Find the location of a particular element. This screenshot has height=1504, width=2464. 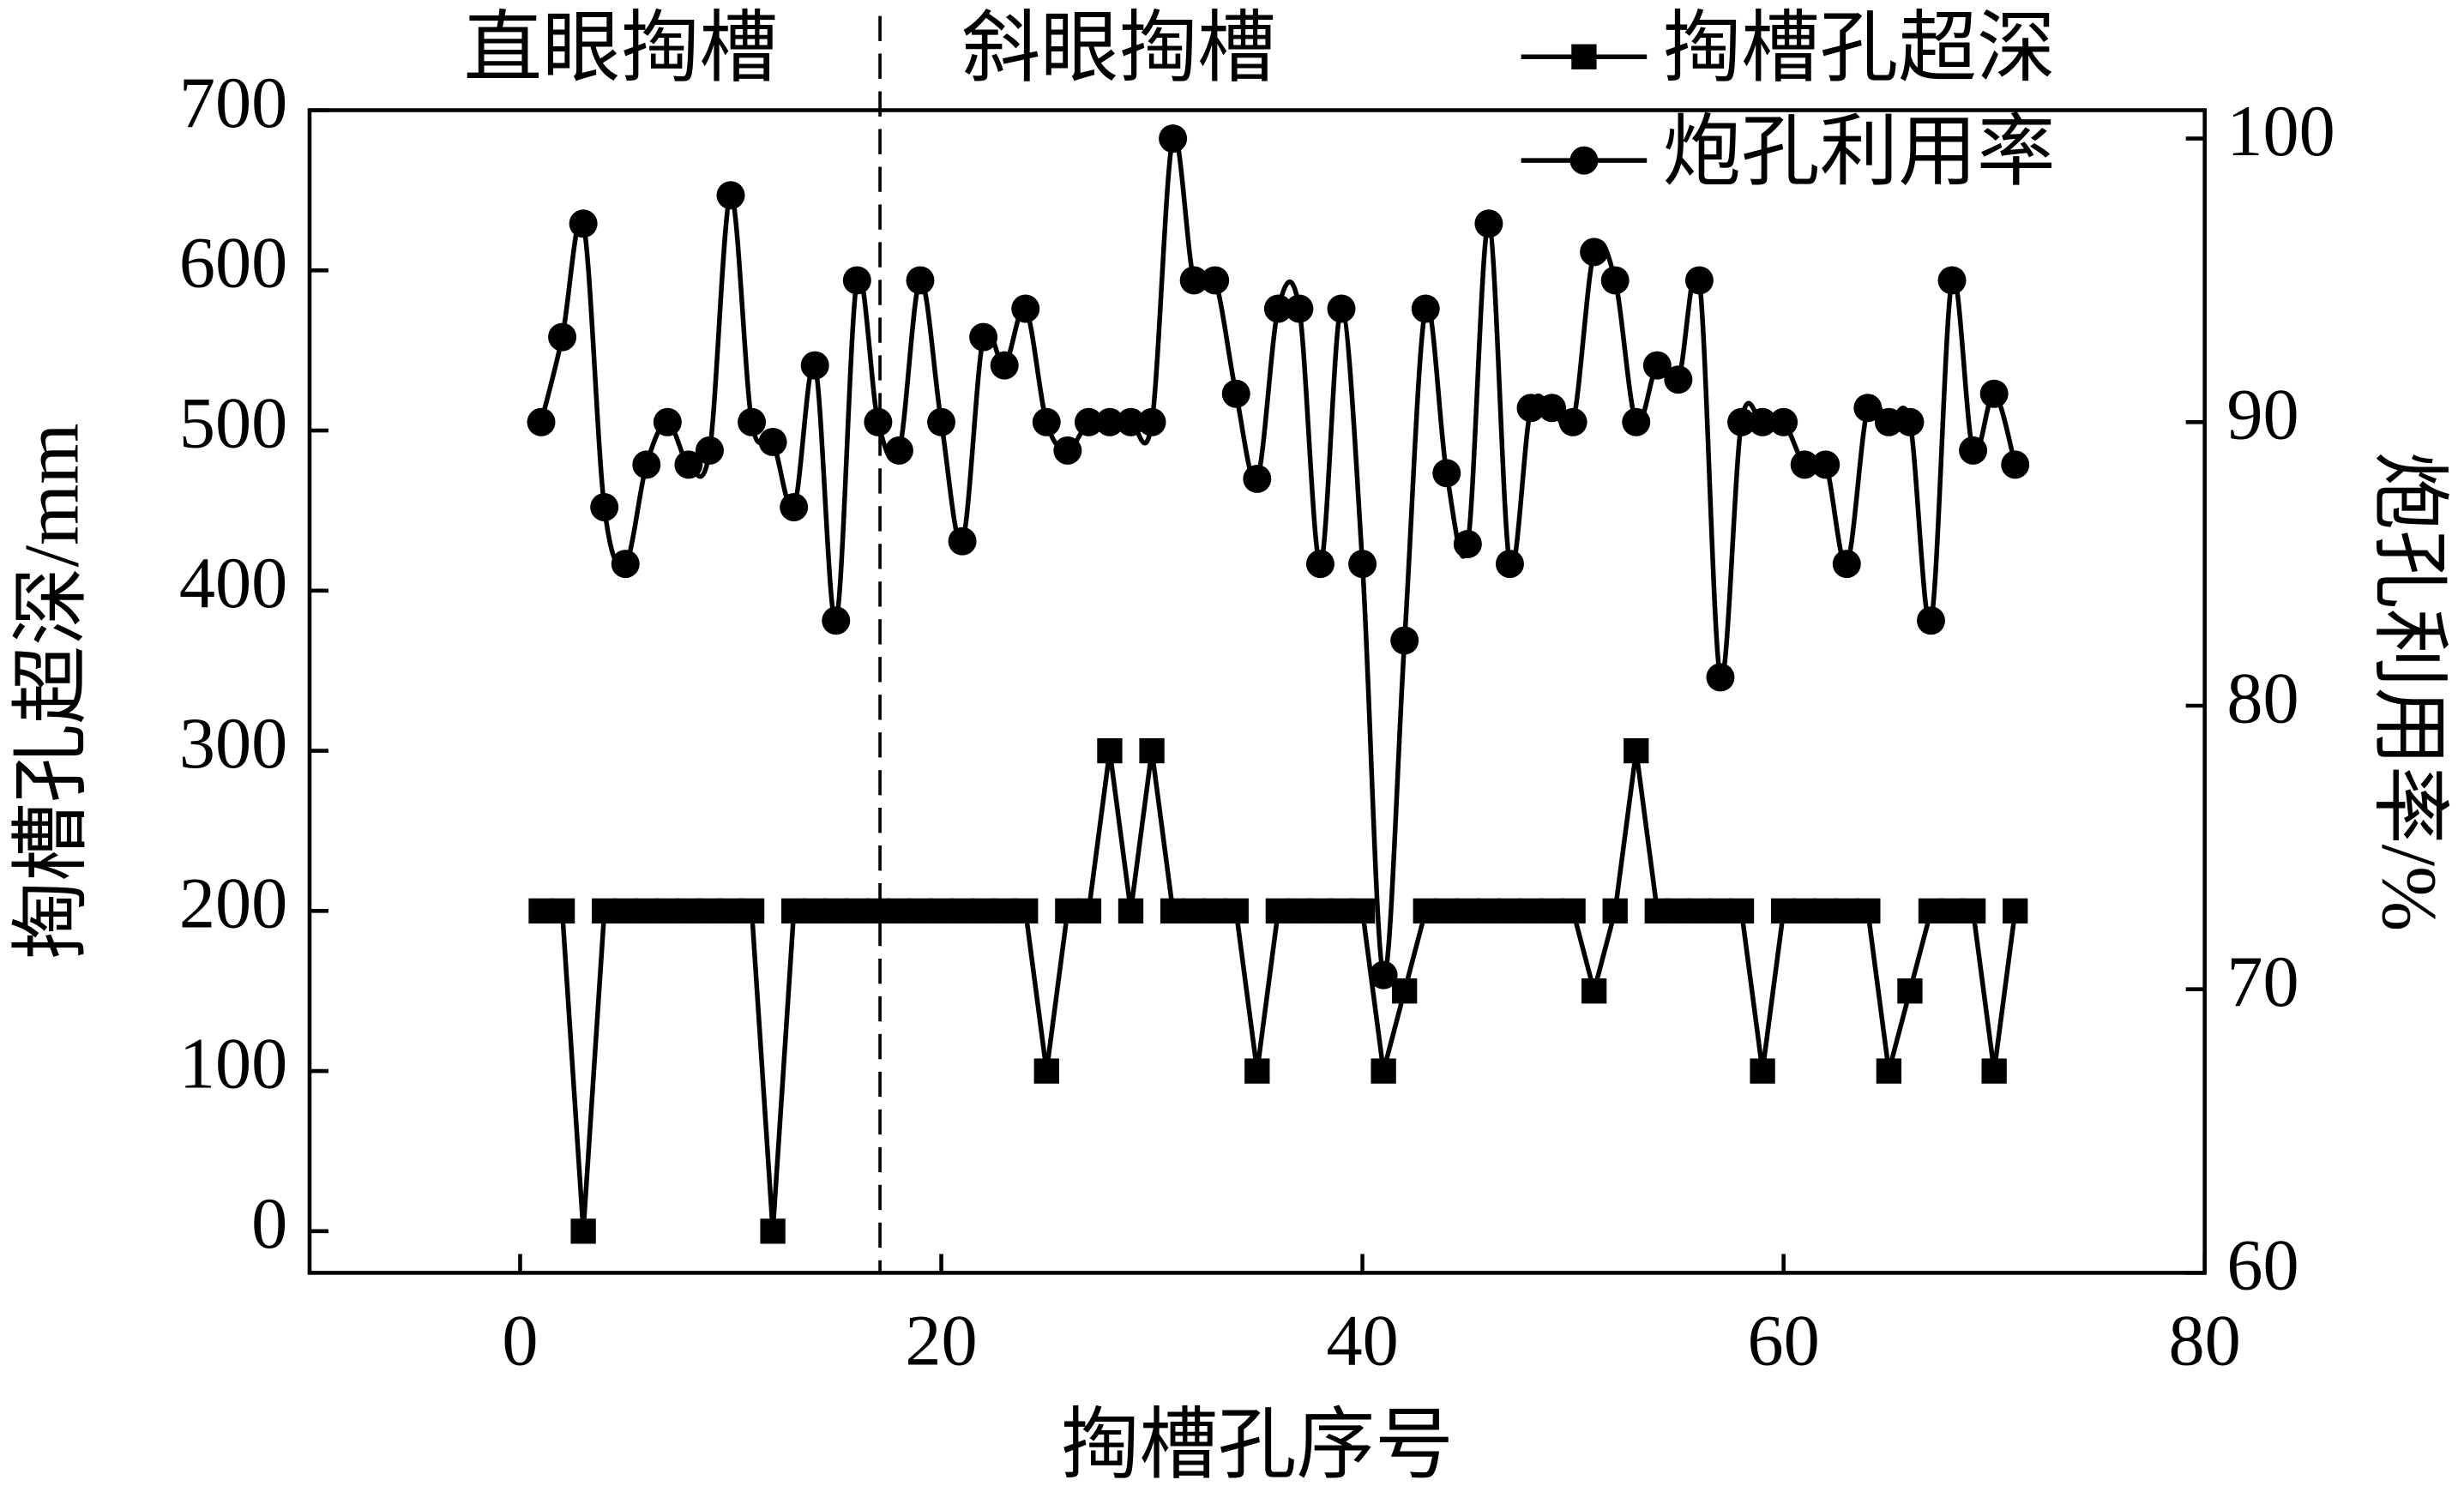

y-tick-label: 600 is located at coordinates (233, 264).